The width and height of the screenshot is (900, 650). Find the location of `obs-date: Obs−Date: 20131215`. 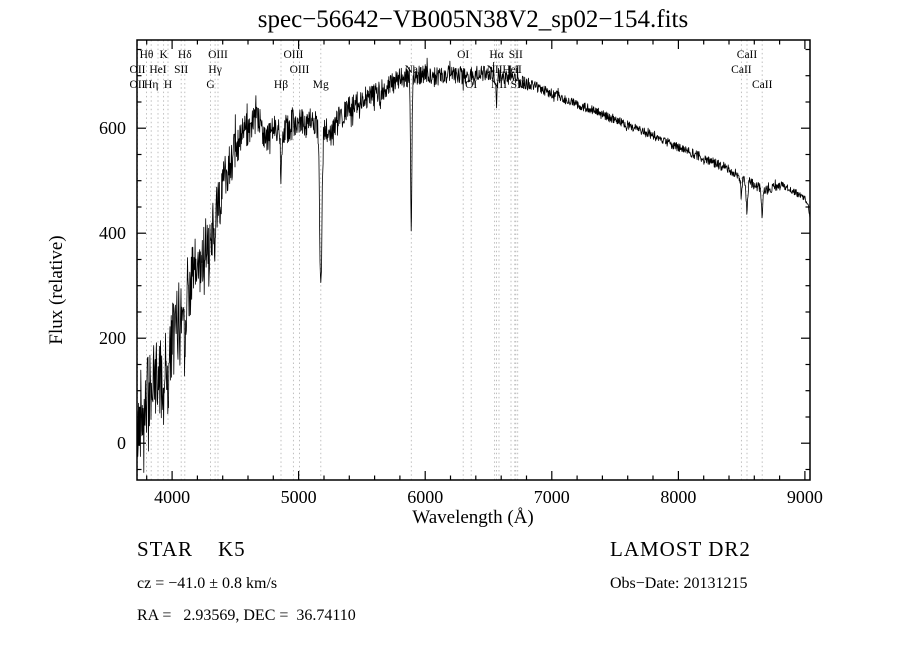

obs-date: Obs−Date: 20131215 is located at coordinates (679, 583).